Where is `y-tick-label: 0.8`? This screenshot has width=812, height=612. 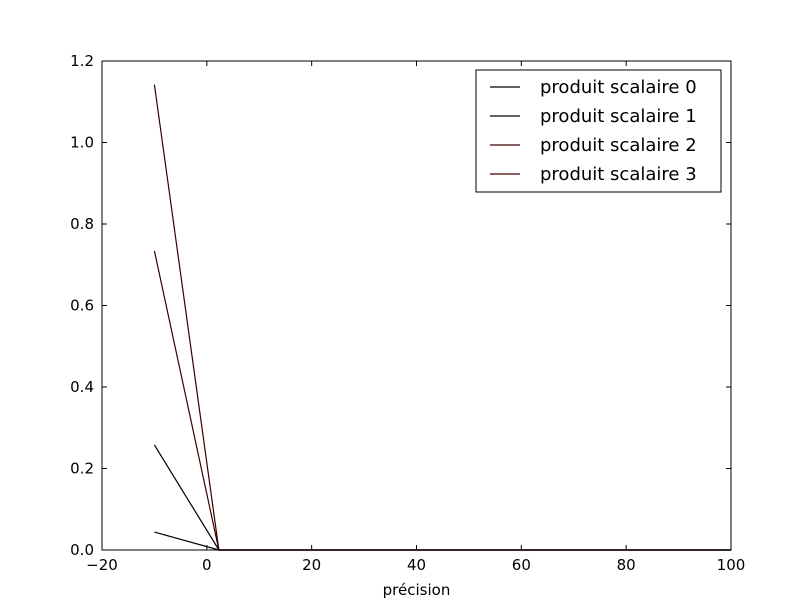
y-tick-label: 0.8 is located at coordinates (82, 224).